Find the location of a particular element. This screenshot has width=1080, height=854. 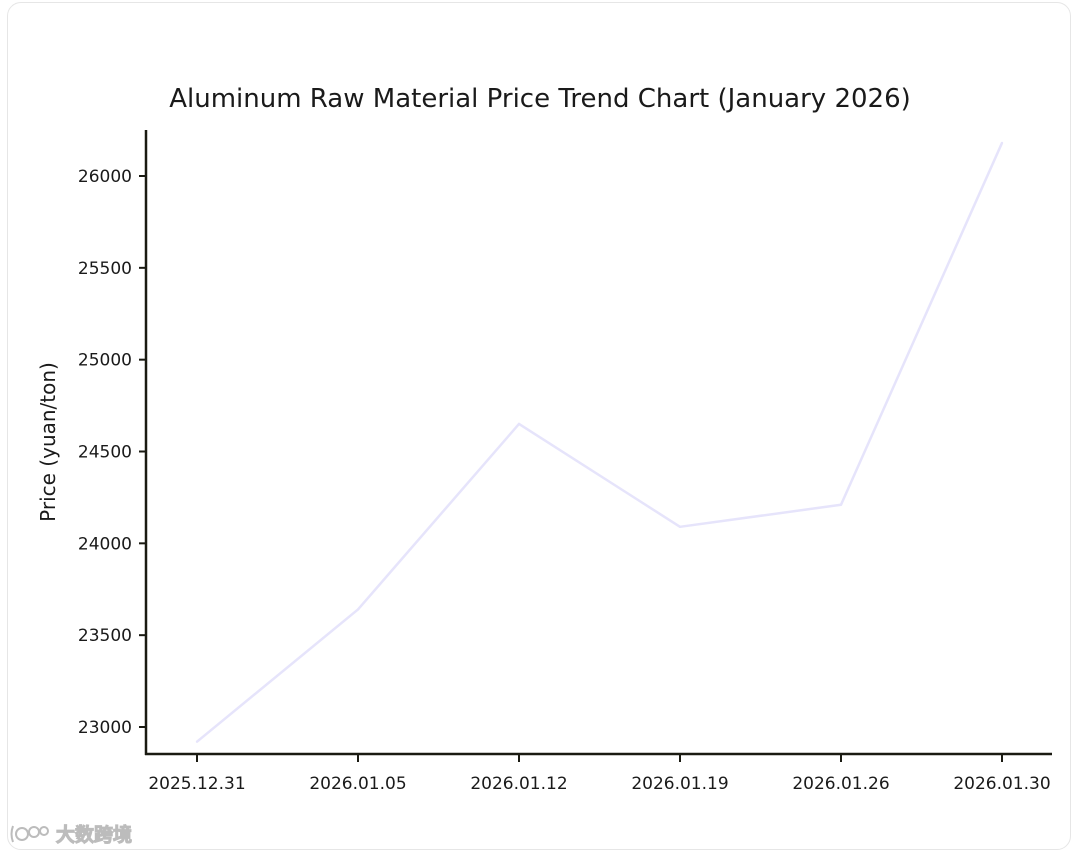

watermark: 大数跨境 is located at coordinates (71, 833).